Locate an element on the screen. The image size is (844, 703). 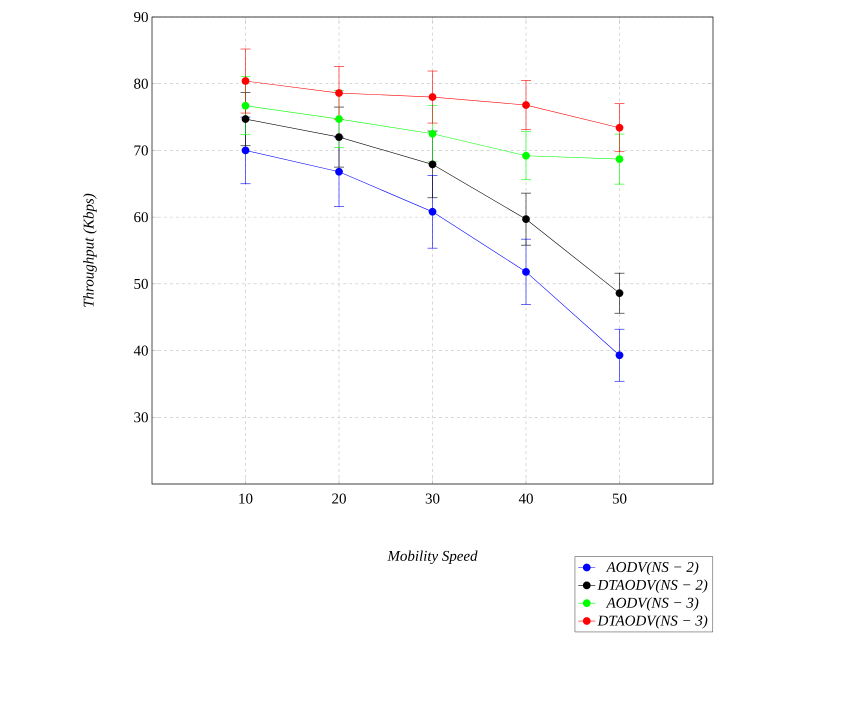
x-tick-label: 50 is located at coordinates (619, 499).